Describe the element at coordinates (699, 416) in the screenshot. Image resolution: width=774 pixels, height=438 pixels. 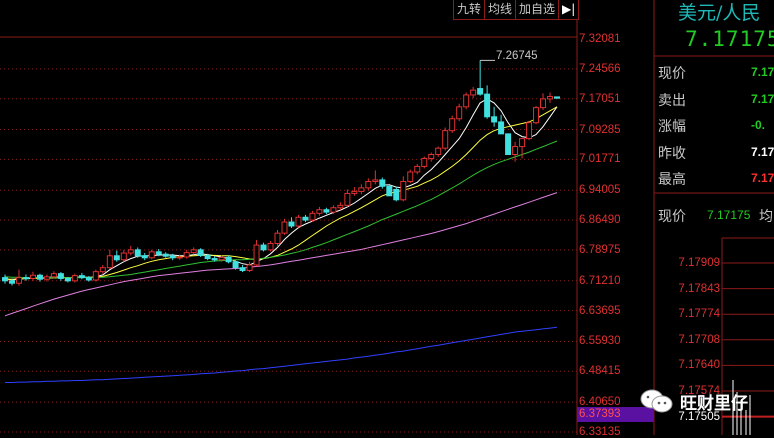
I see `intraday-tick-label: 7.17505` at that location.